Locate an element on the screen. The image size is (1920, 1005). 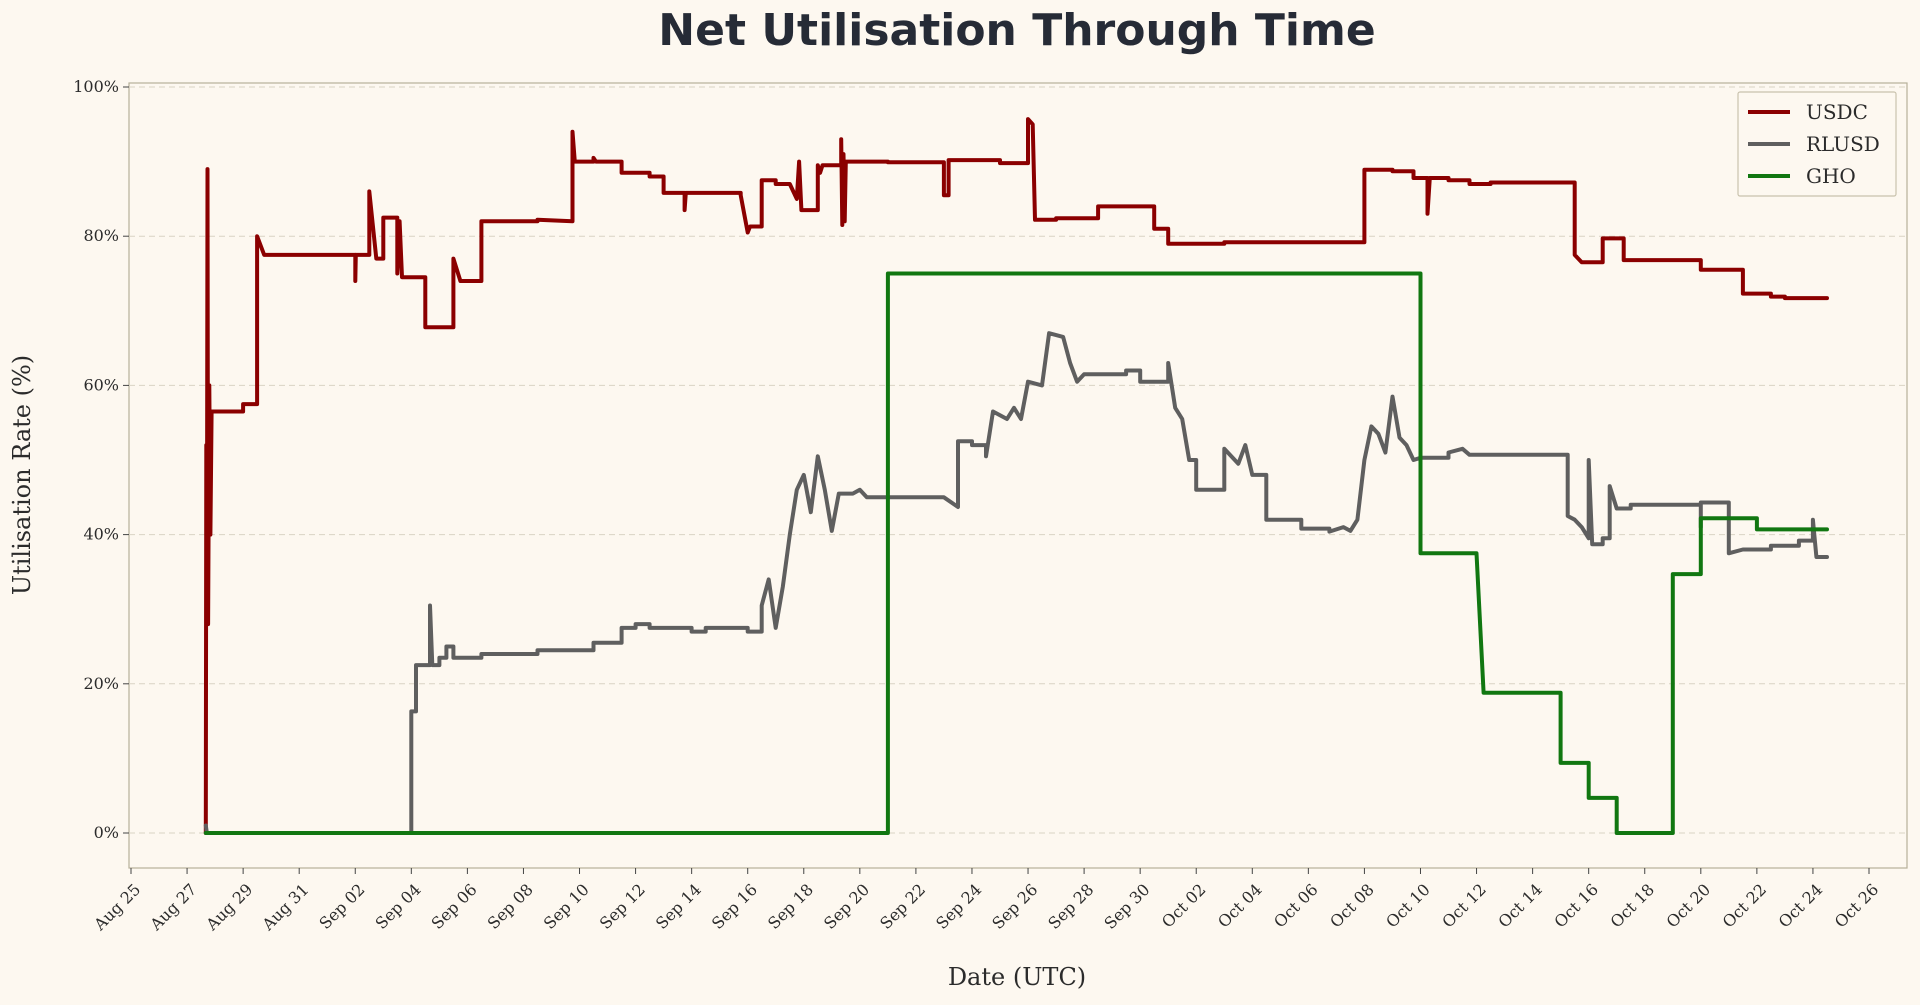
x-tick-label: Sep 04 is located at coordinates (398, 906).